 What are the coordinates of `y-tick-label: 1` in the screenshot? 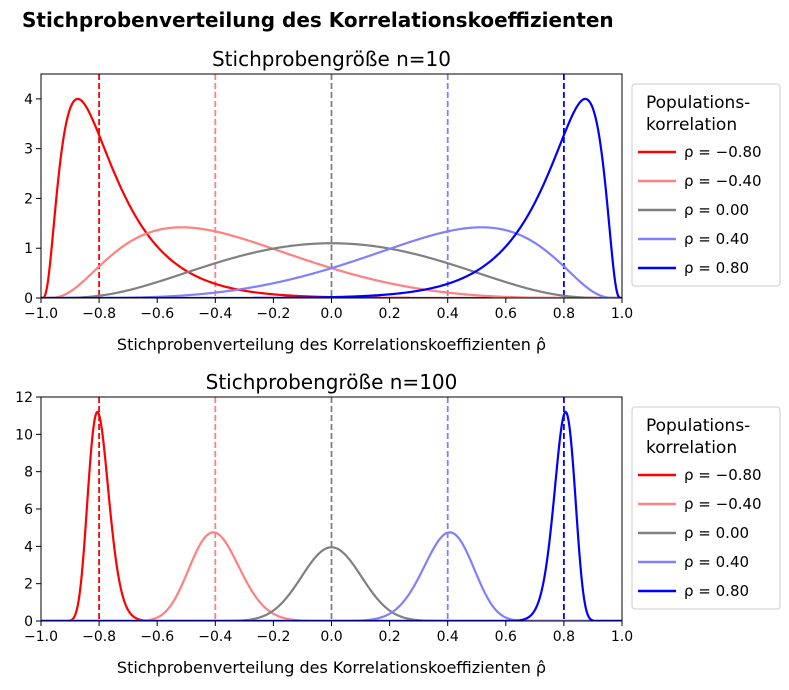 It's located at (28, 249).